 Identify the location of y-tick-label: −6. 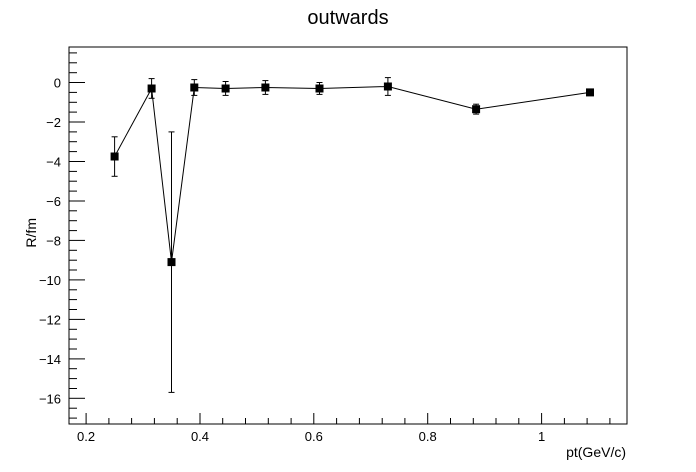
(53, 201).